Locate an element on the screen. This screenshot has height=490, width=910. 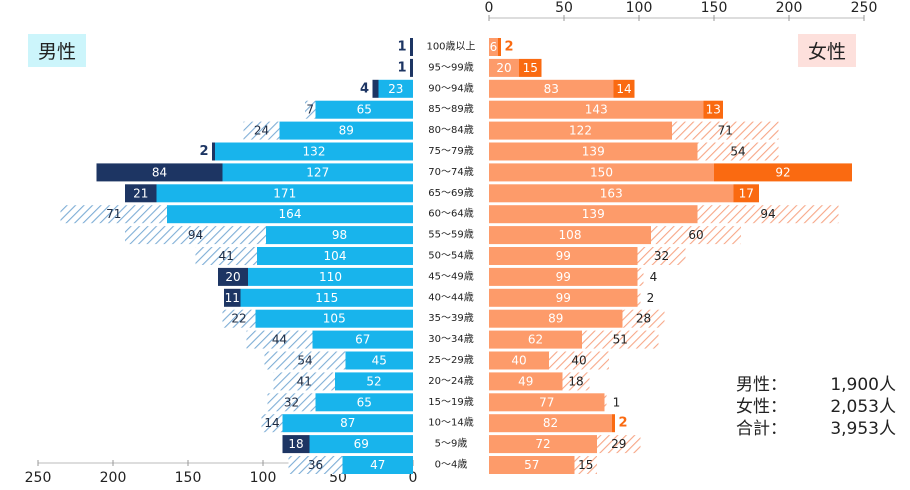
female-bar-label: 49 is located at coordinates (525, 381).